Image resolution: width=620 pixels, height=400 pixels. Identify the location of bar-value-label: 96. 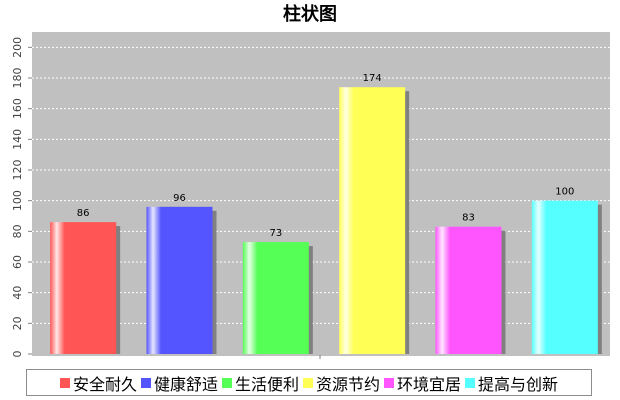
(179, 198).